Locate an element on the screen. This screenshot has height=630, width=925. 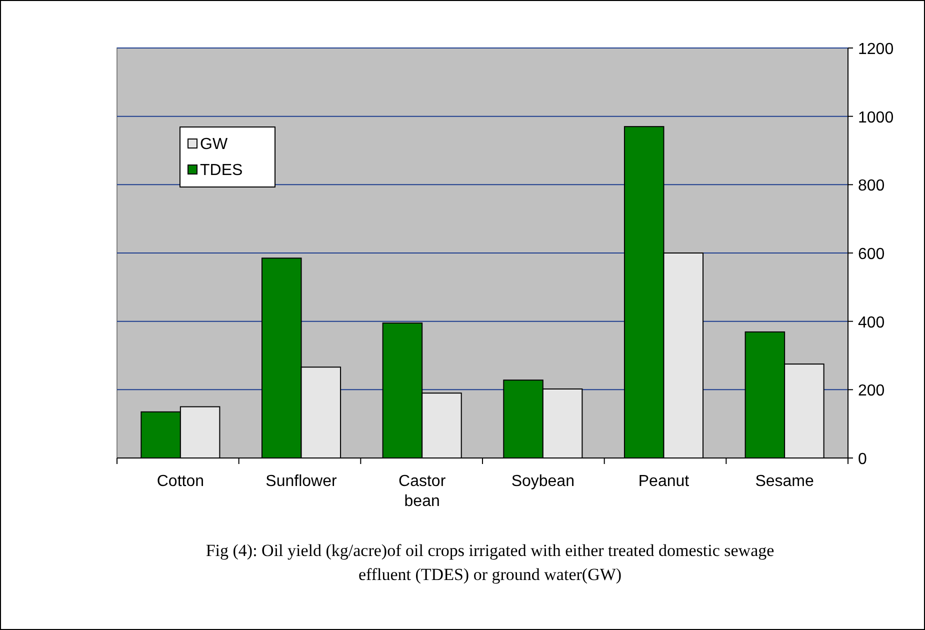
y-tick-label: 1000 is located at coordinates (876, 117).